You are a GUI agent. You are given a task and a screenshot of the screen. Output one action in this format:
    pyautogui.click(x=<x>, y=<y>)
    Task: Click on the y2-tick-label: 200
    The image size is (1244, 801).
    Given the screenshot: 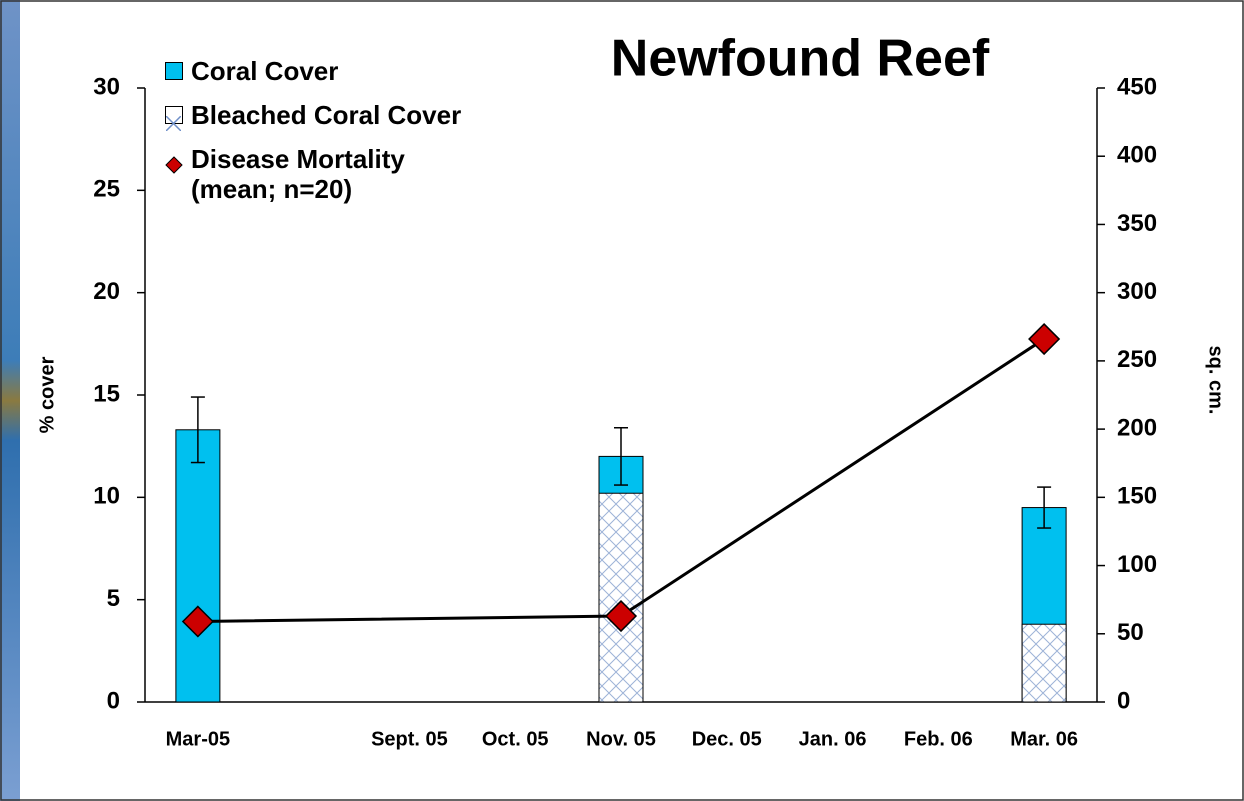 What is the action you would take?
    pyautogui.click(x=1137, y=427)
    